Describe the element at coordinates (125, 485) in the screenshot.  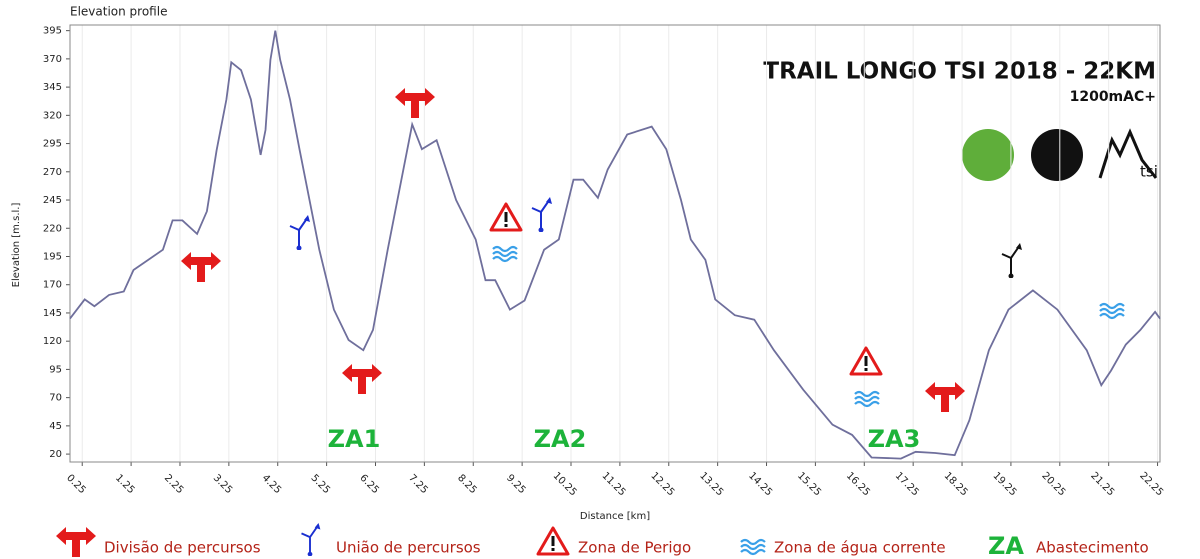
I see `x-tick-label: 1.25` at that location.